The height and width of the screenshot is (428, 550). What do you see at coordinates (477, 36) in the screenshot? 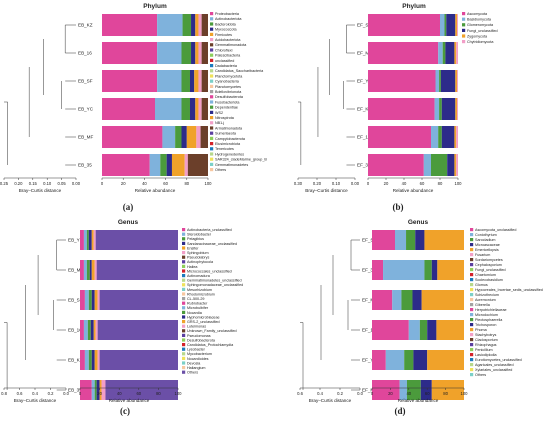
I see `legend-label: Zygomycota` at bounding box center [477, 36].